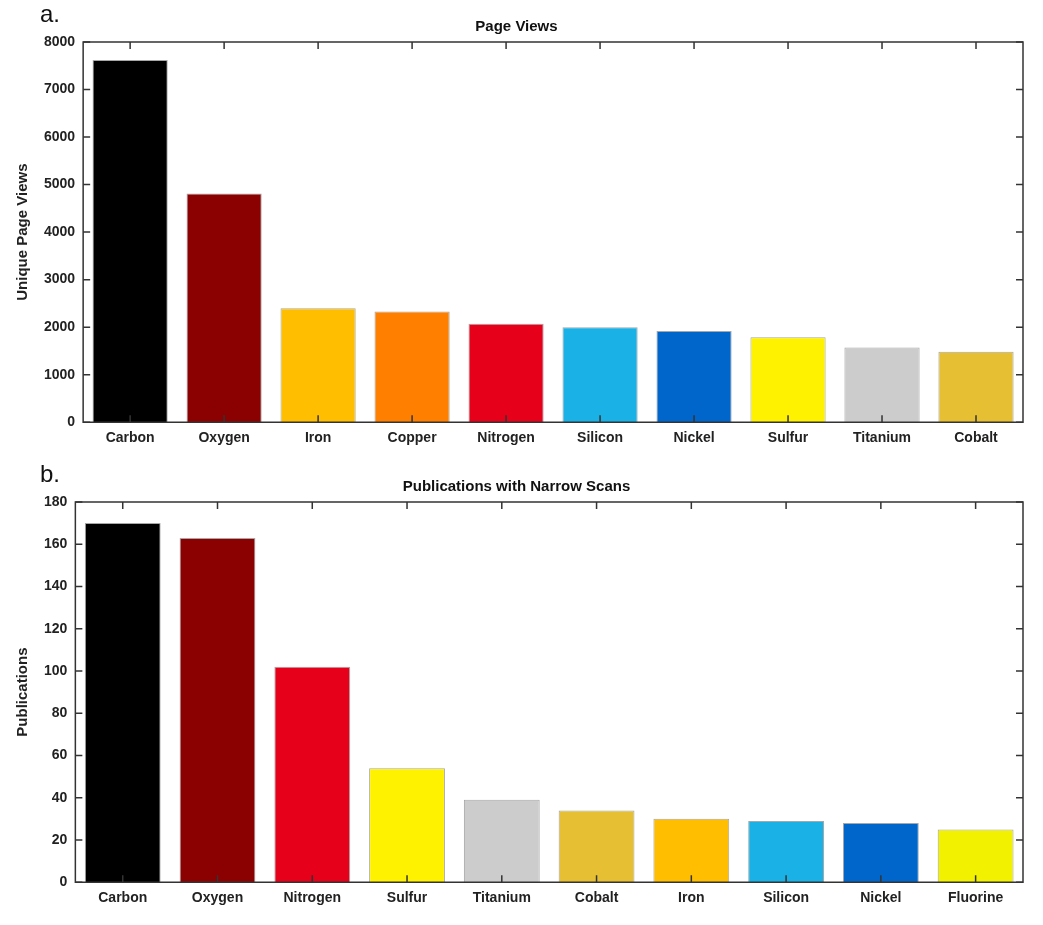  Describe the element at coordinates (59, 183) in the screenshot. I see `y-tick-label: 5000` at that location.